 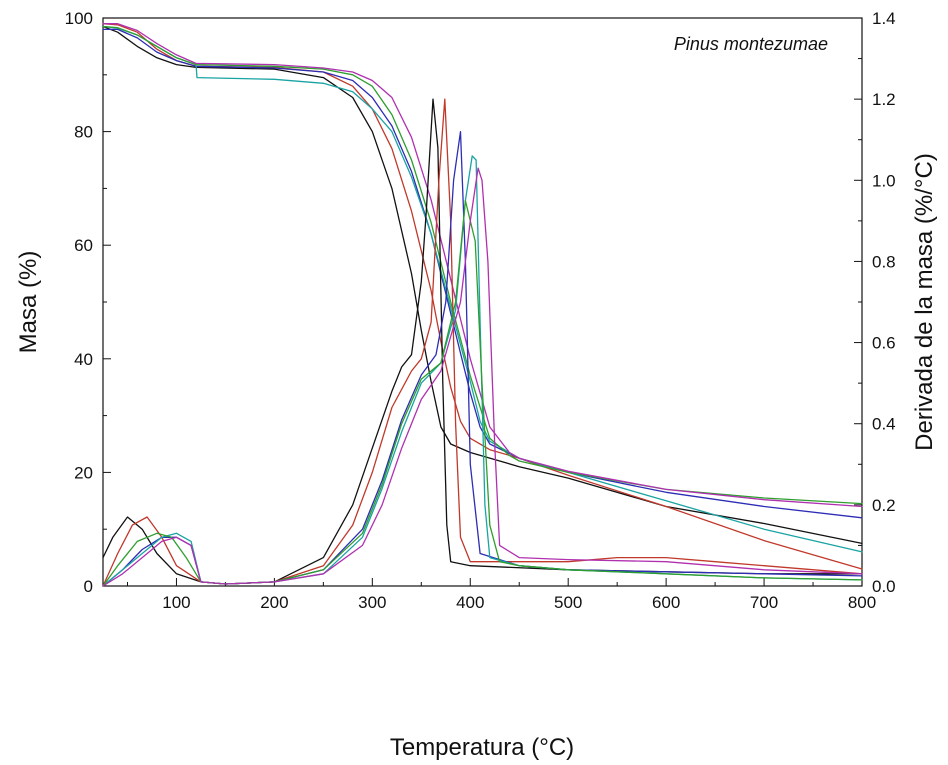 I want to click on x-tick-label: 200, so click(x=274, y=602).